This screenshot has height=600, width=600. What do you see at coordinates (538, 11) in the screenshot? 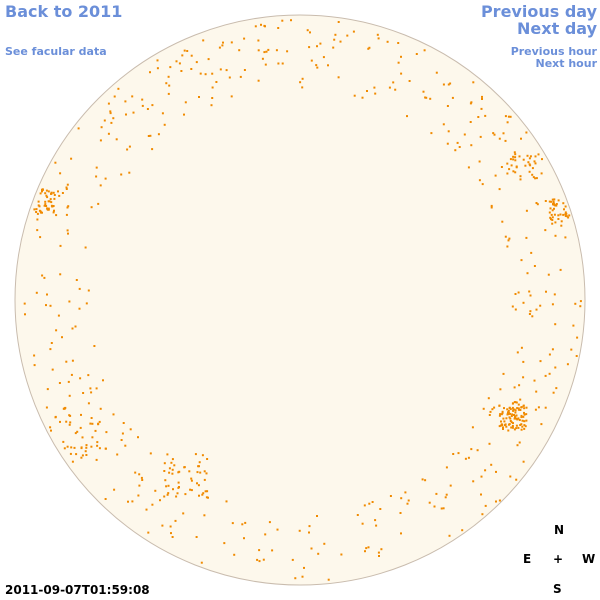
I see `previous-day-link: Previous day` at bounding box center [538, 11].